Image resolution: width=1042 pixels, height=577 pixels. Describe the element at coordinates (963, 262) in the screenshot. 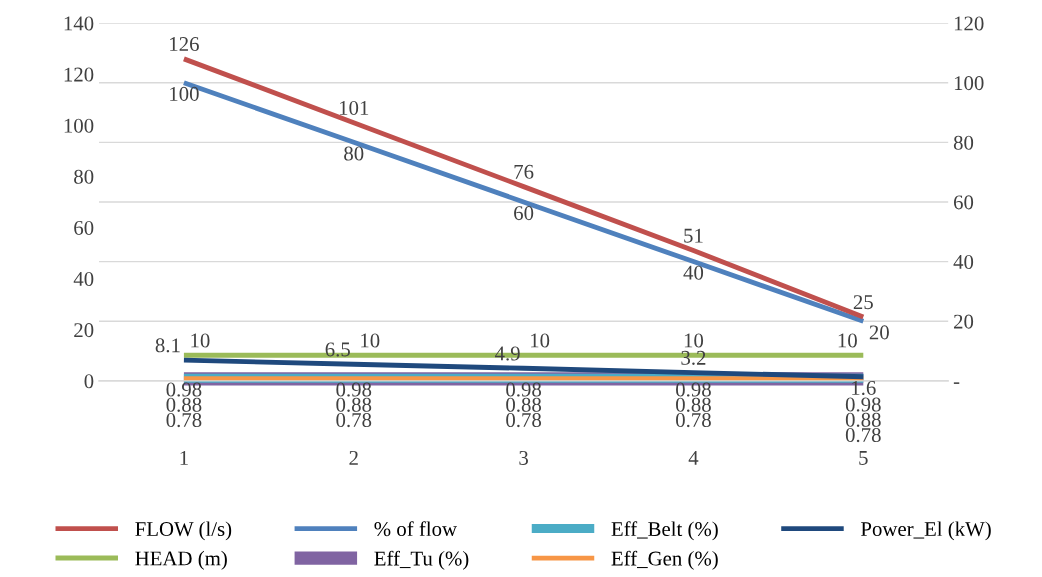

I see `y2-tick-label: 40` at that location.